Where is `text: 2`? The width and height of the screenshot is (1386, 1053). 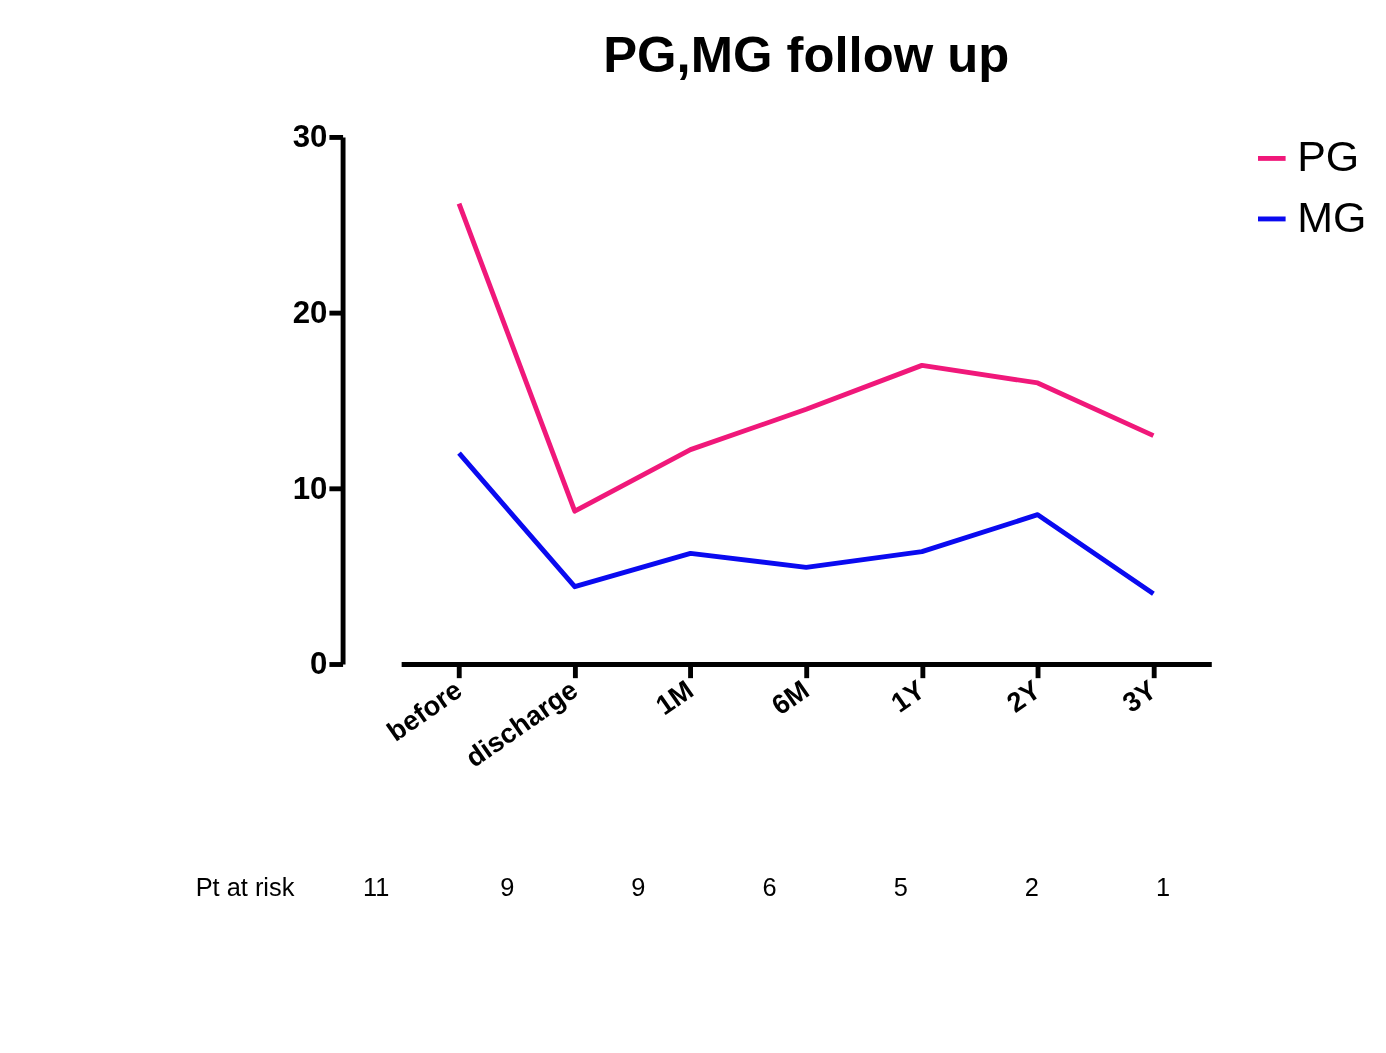
text: 2 is located at coordinates (1031, 887).